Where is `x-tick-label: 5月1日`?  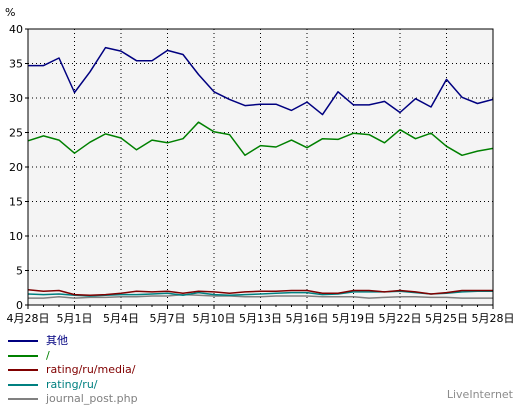
x-tick-label: 5月1日 is located at coordinates (75, 318).